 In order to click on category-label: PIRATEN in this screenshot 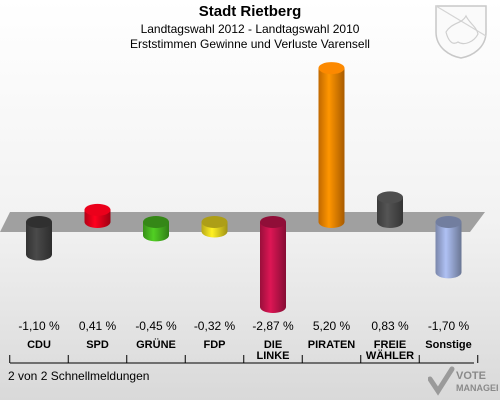, I will do `click(332, 345)`.